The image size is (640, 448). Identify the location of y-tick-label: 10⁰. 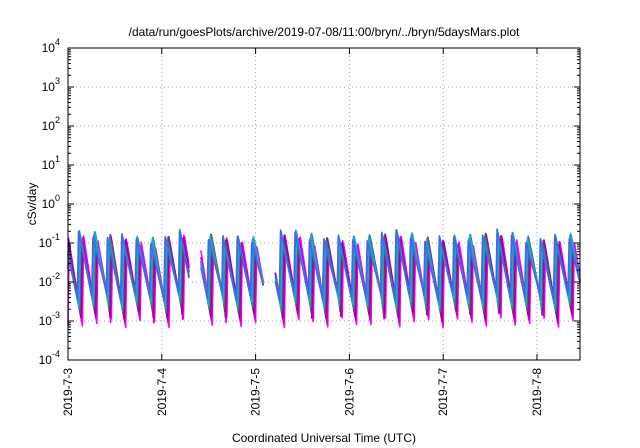
(51, 202).